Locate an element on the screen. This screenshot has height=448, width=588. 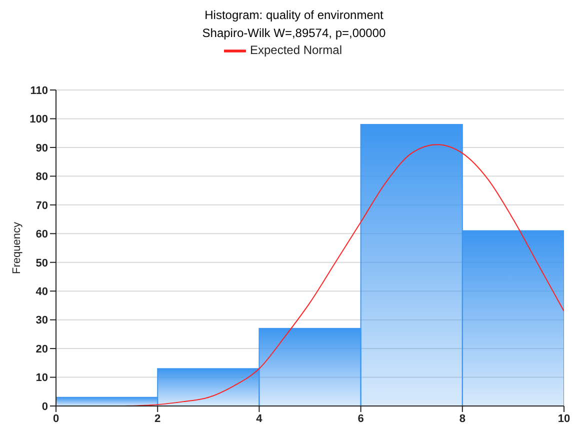
y-tick-label: 90 is located at coordinates (42, 148).